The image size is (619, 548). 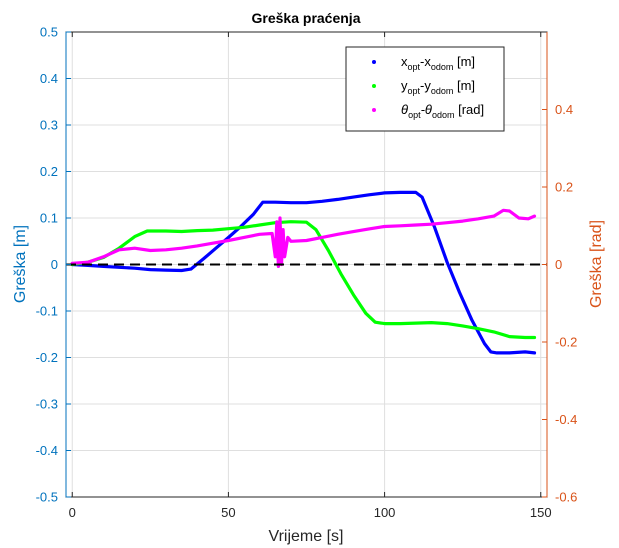 I want to click on y-tick-label-left: -0.1, so click(x=47, y=311).